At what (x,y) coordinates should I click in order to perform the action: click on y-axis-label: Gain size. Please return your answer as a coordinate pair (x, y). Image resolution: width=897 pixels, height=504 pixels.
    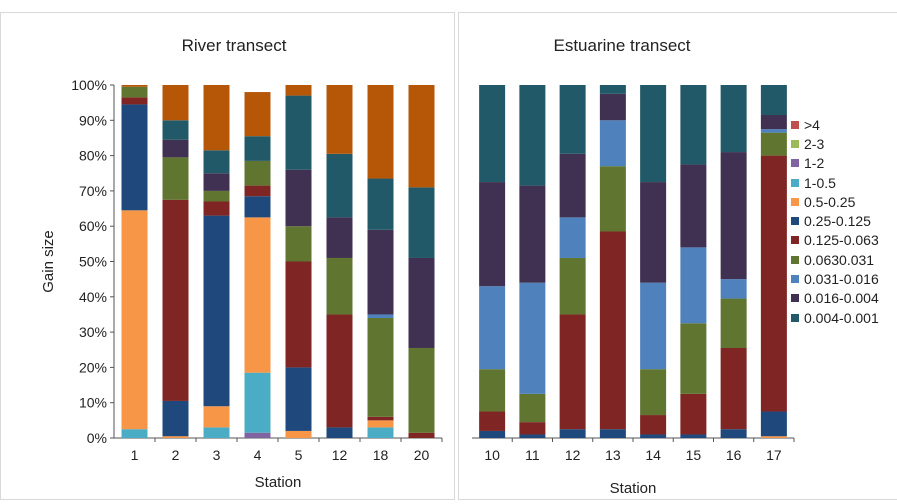
    Looking at the image, I should click on (48, 261).